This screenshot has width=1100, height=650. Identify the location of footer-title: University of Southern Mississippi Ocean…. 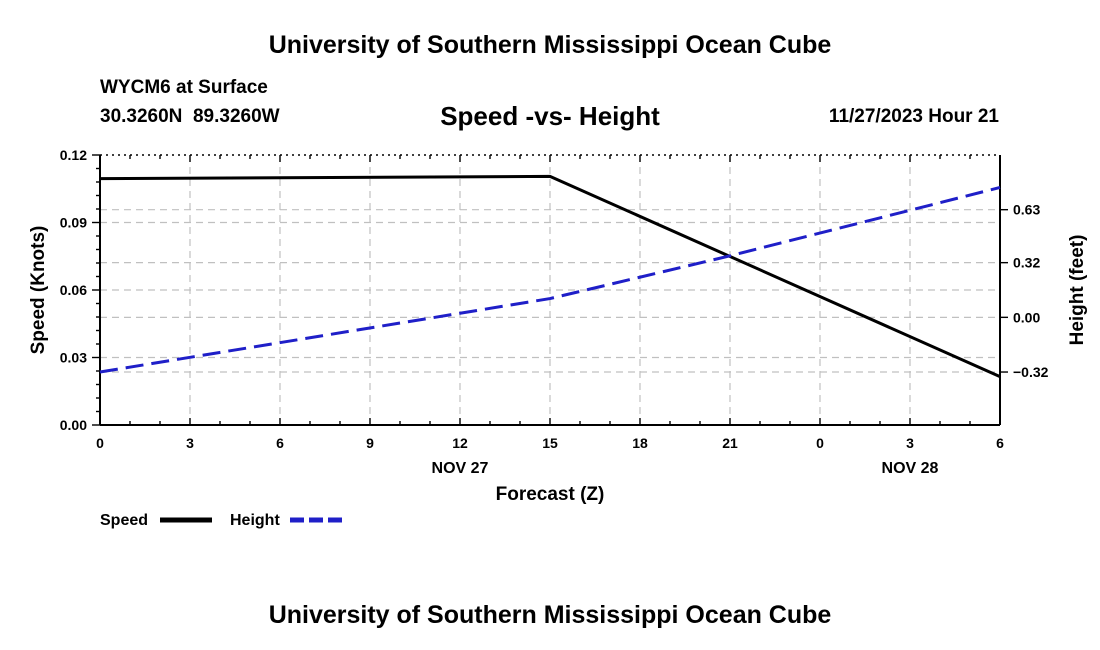
(550, 615).